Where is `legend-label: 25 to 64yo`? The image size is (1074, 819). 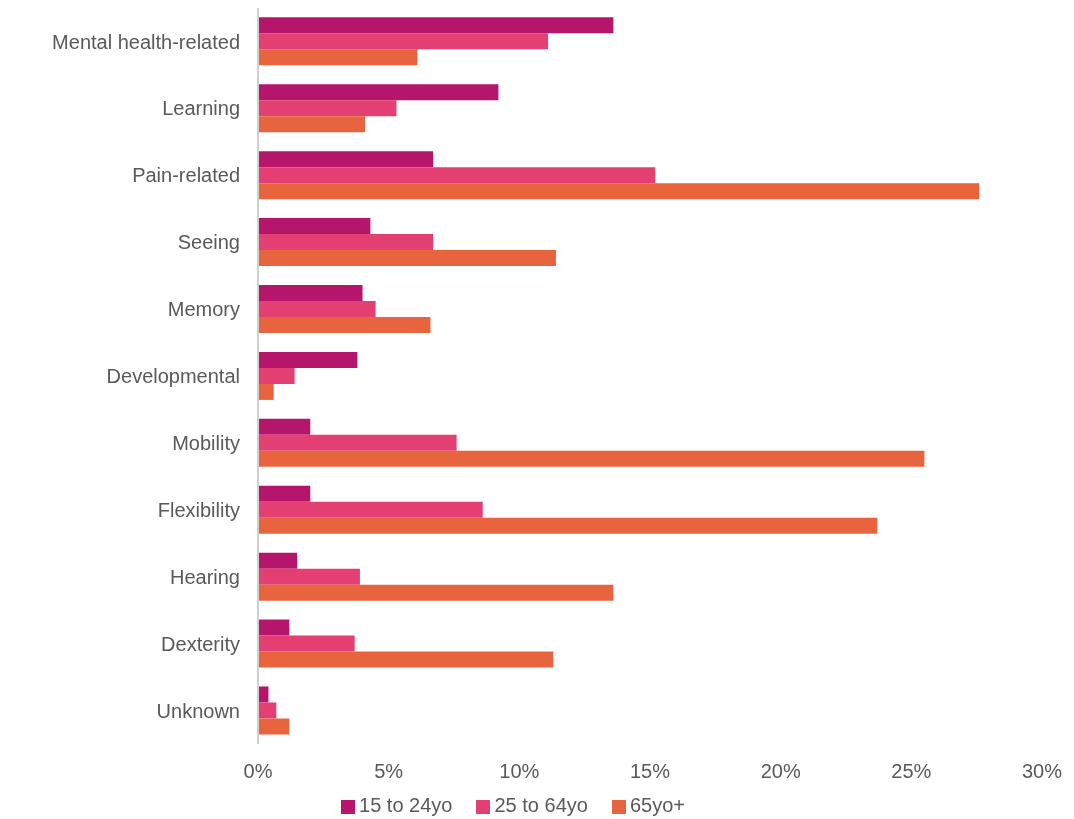 legend-label: 25 to 64yo is located at coordinates (541, 805).